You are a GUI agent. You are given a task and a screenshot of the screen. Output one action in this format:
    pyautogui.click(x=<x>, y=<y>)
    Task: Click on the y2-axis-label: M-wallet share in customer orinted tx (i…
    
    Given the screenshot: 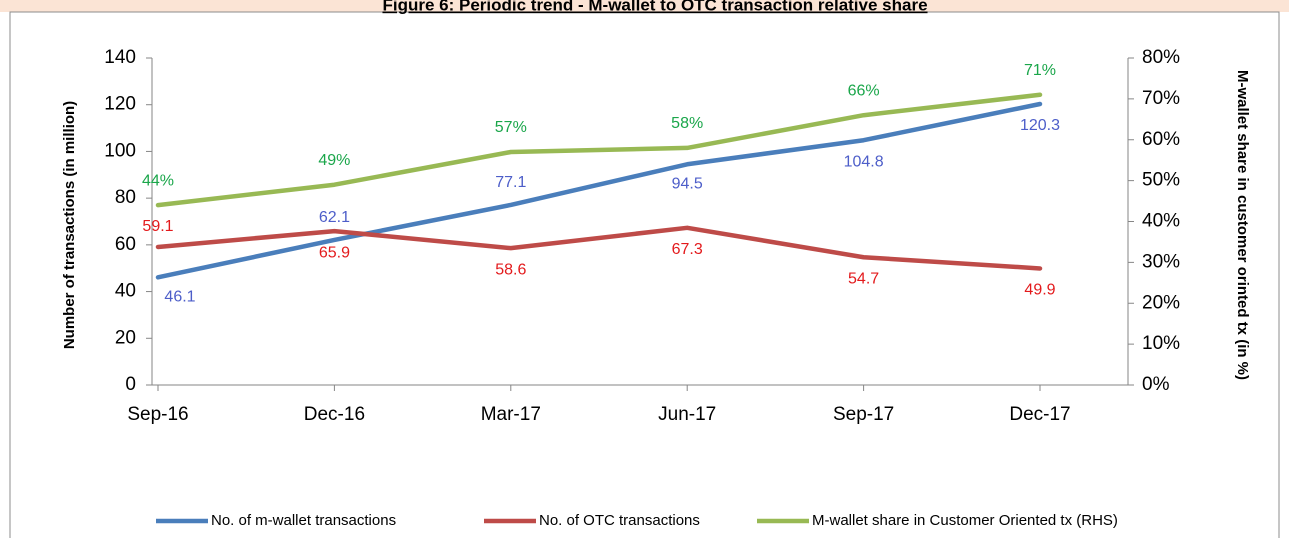 What is the action you would take?
    pyautogui.click(x=1242, y=225)
    